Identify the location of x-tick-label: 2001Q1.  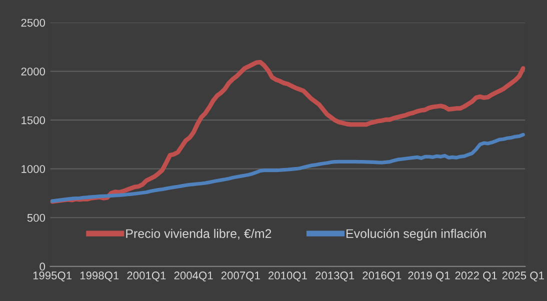
(146, 277).